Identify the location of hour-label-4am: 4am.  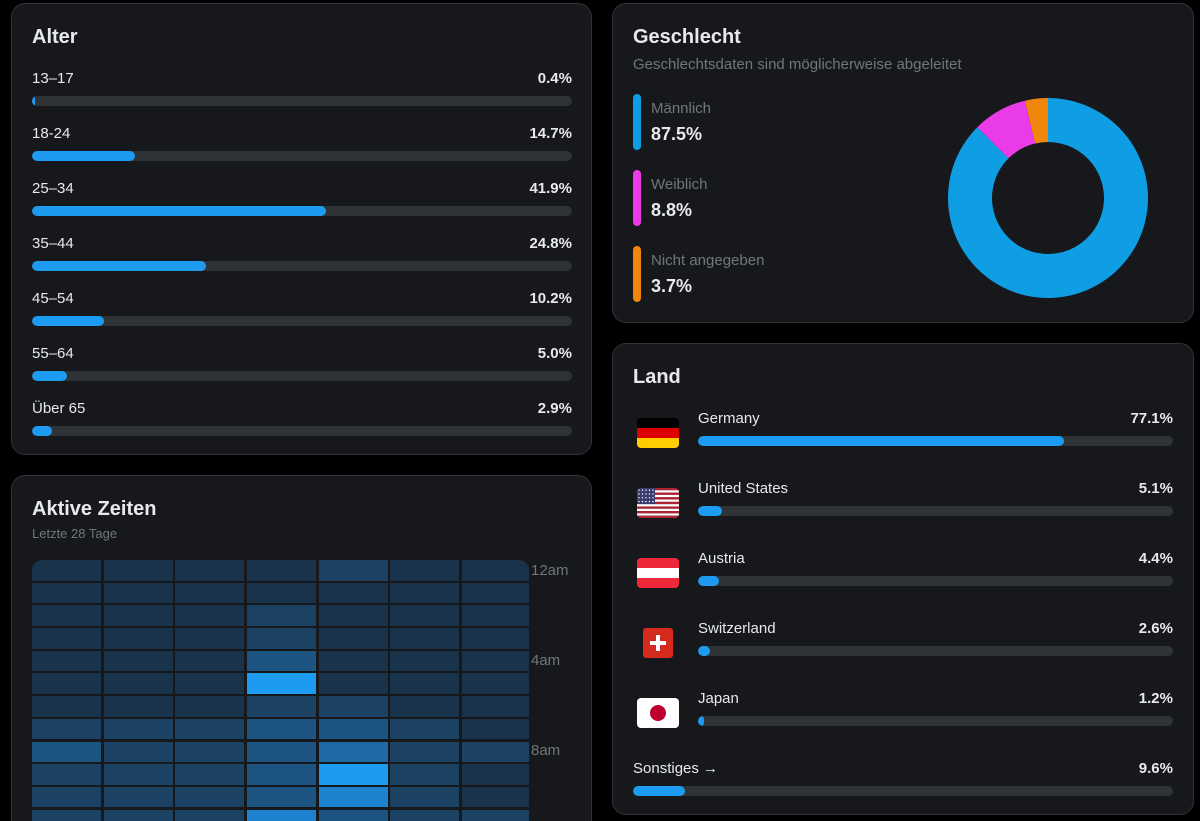
(546, 660).